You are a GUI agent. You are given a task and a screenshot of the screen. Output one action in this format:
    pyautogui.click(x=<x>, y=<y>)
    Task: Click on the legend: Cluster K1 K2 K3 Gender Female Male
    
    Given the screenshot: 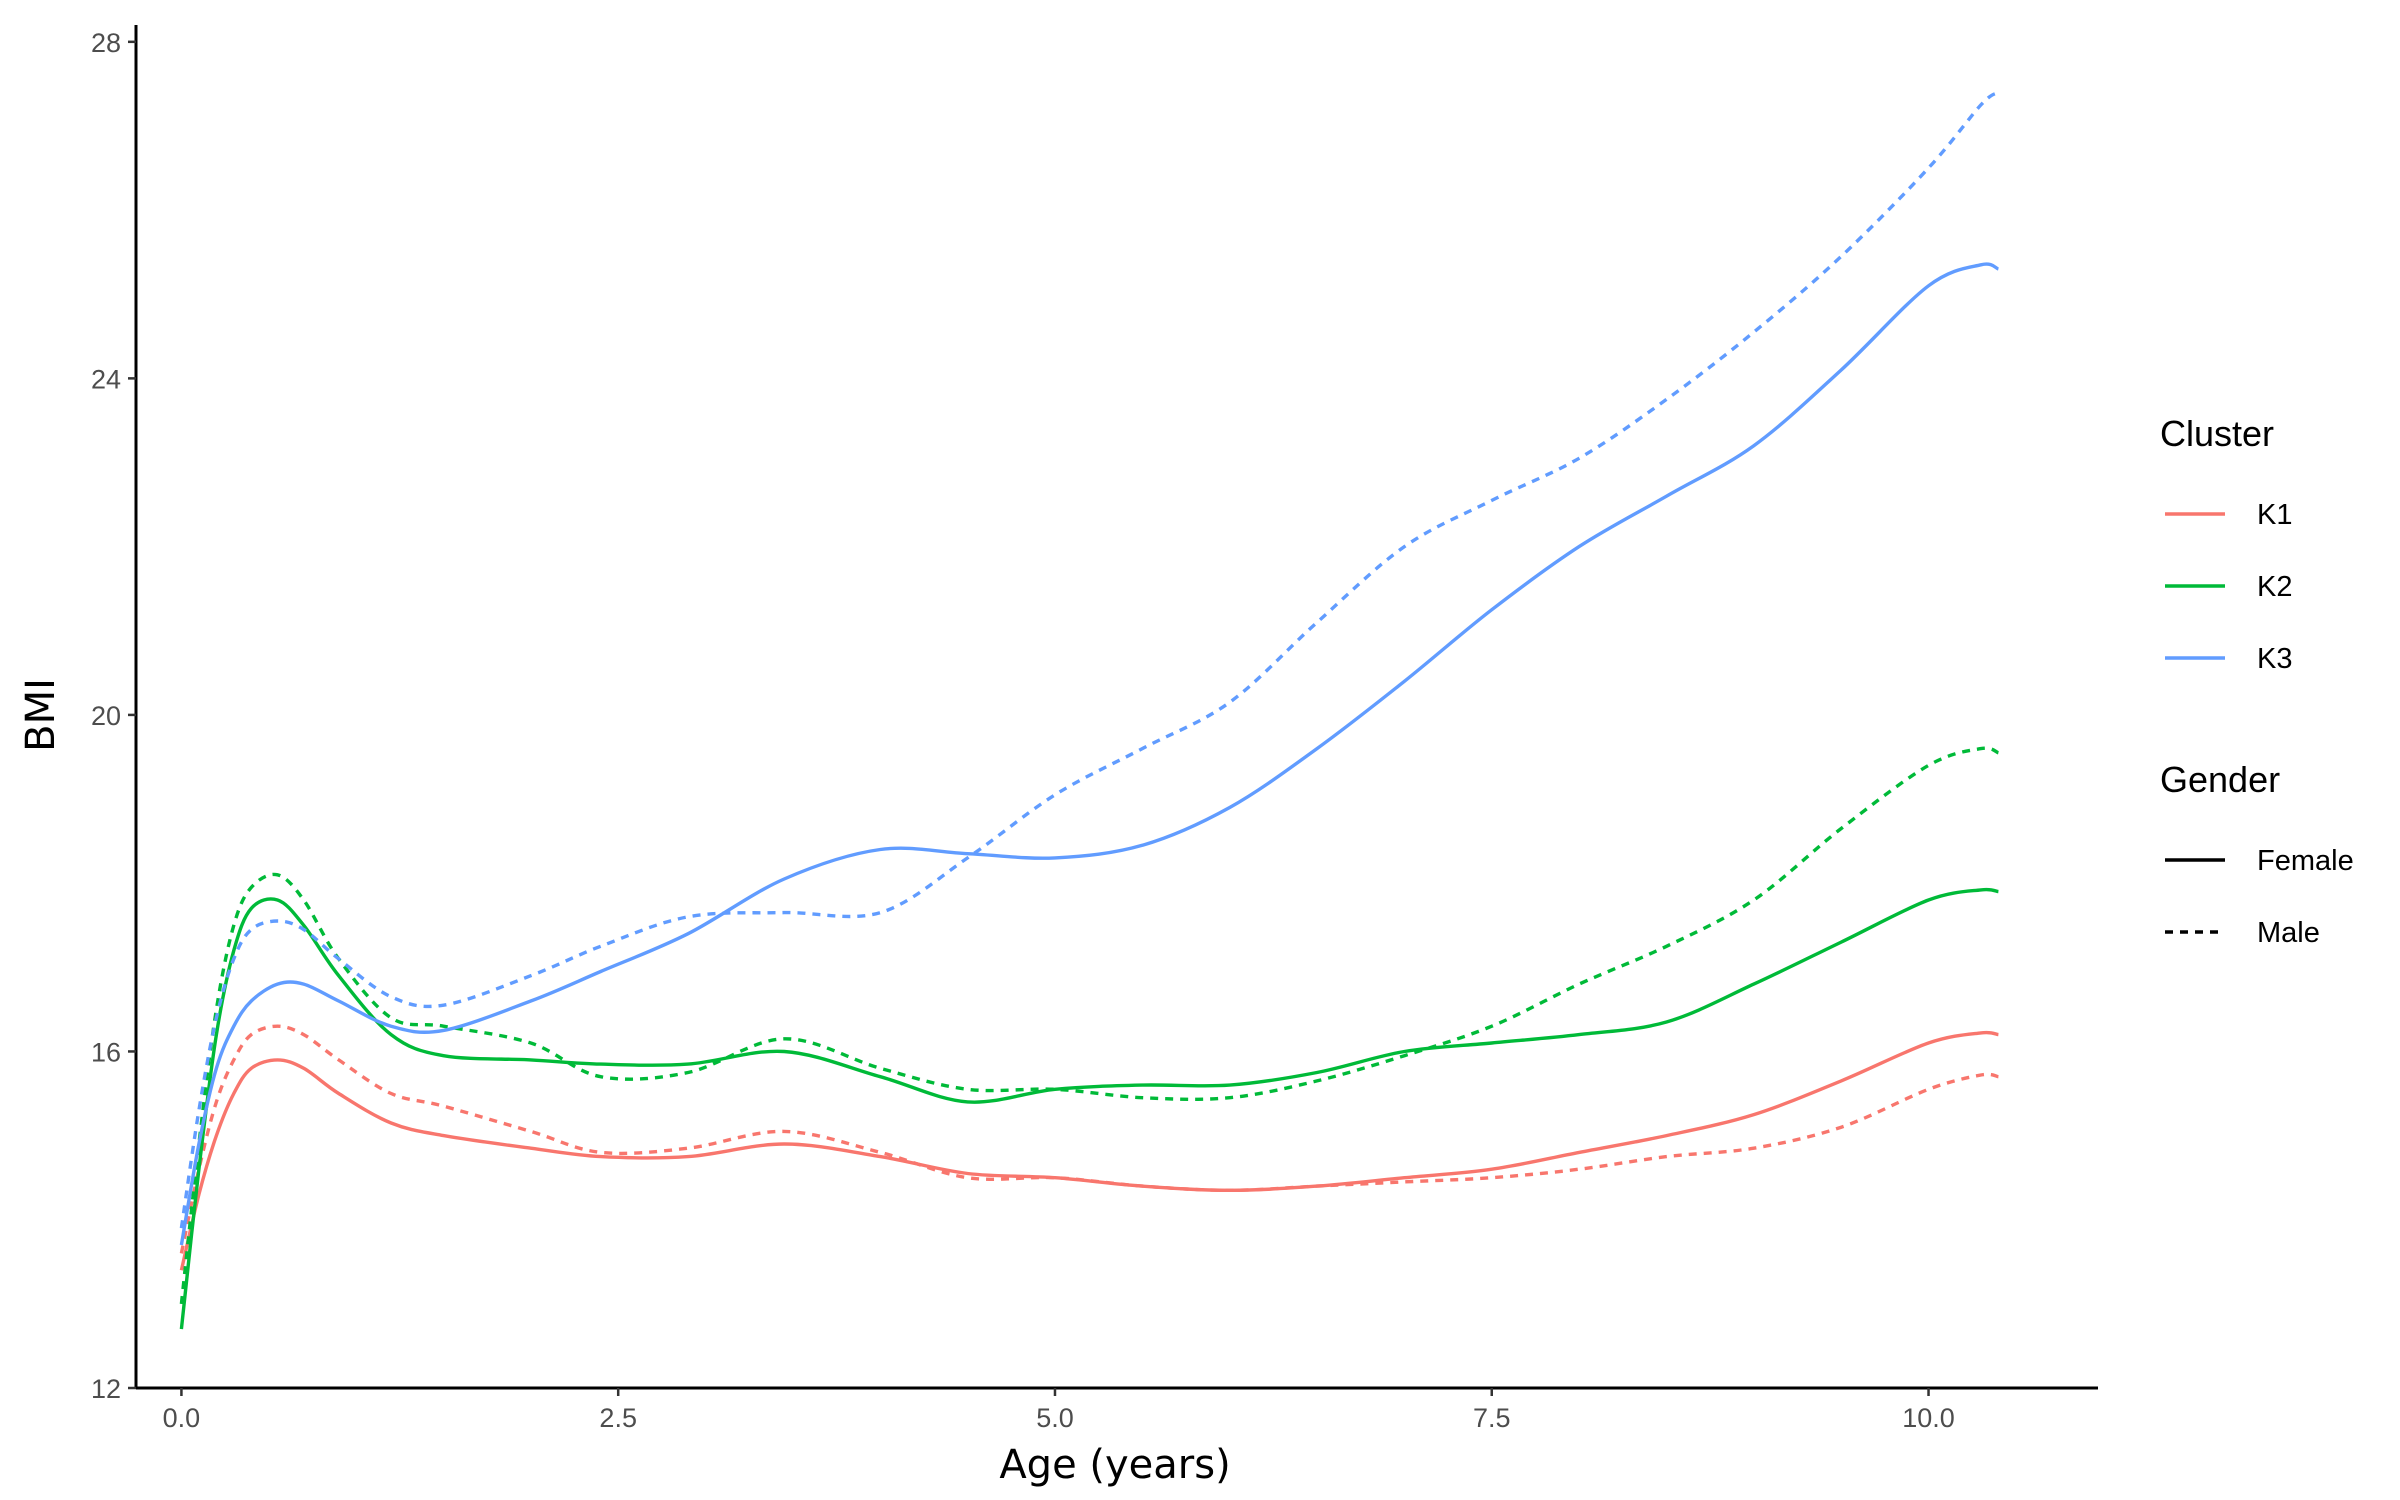 What is the action you would take?
    pyautogui.click(x=2257, y=681)
    